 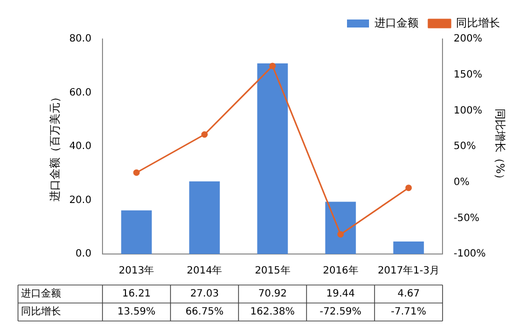 I want to click on y2-tick-label: -50%, so click(x=467, y=218).